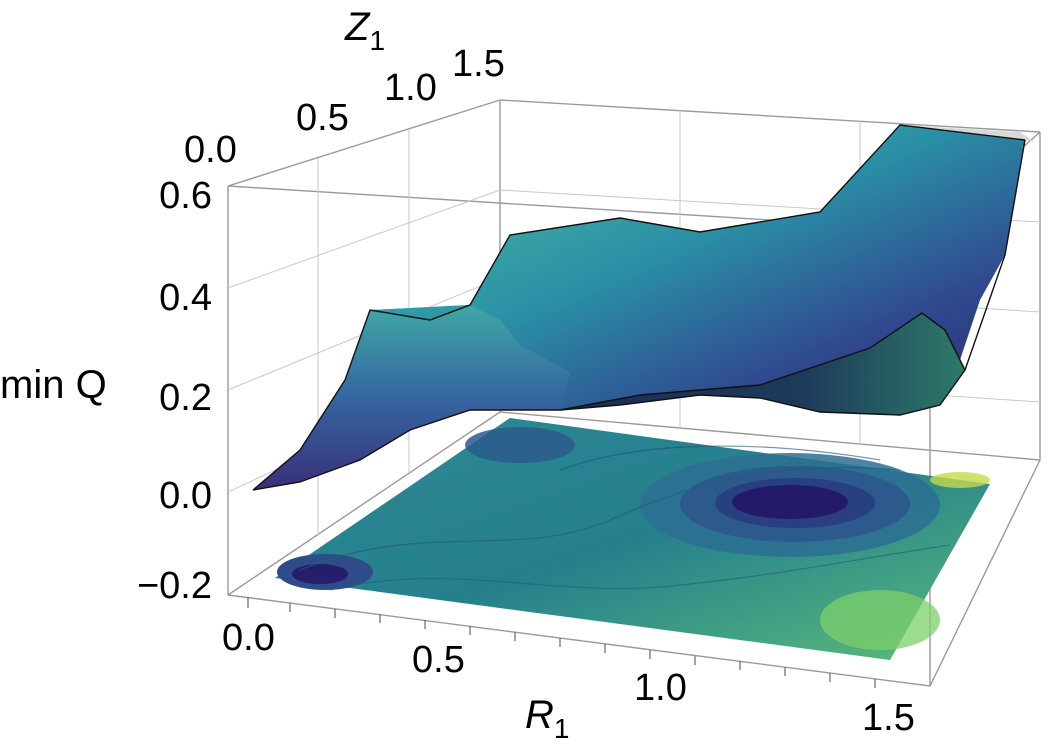  What do you see at coordinates (410, 88) in the screenshot?
I see `y-tick-label: 1.0` at bounding box center [410, 88].